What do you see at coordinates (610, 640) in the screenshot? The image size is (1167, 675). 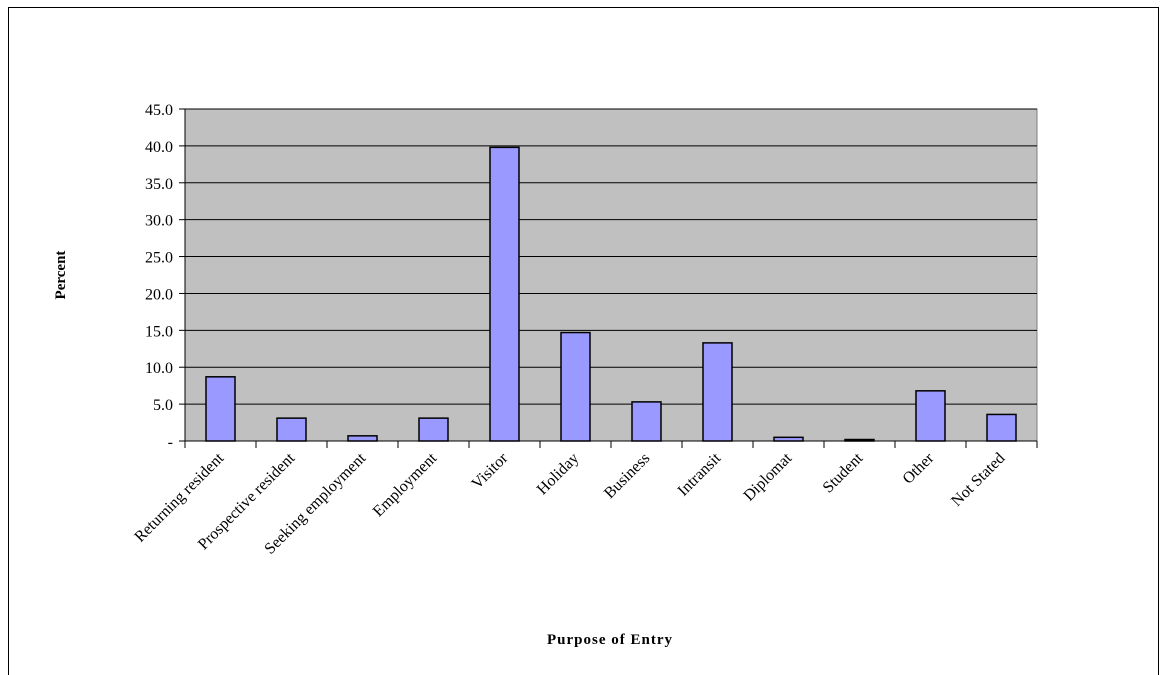 I see `x-axis-title: Purpose of Entry` at bounding box center [610, 640].